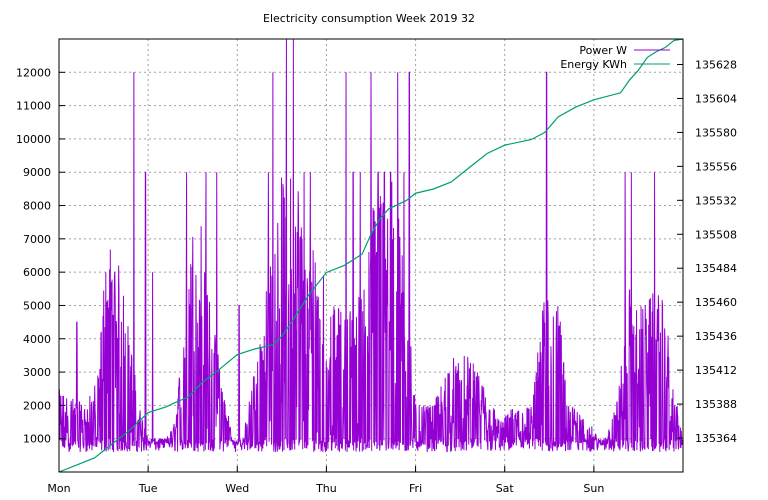 The image size is (768, 500). I want to click on xtick-label: Sun, so click(593, 488).